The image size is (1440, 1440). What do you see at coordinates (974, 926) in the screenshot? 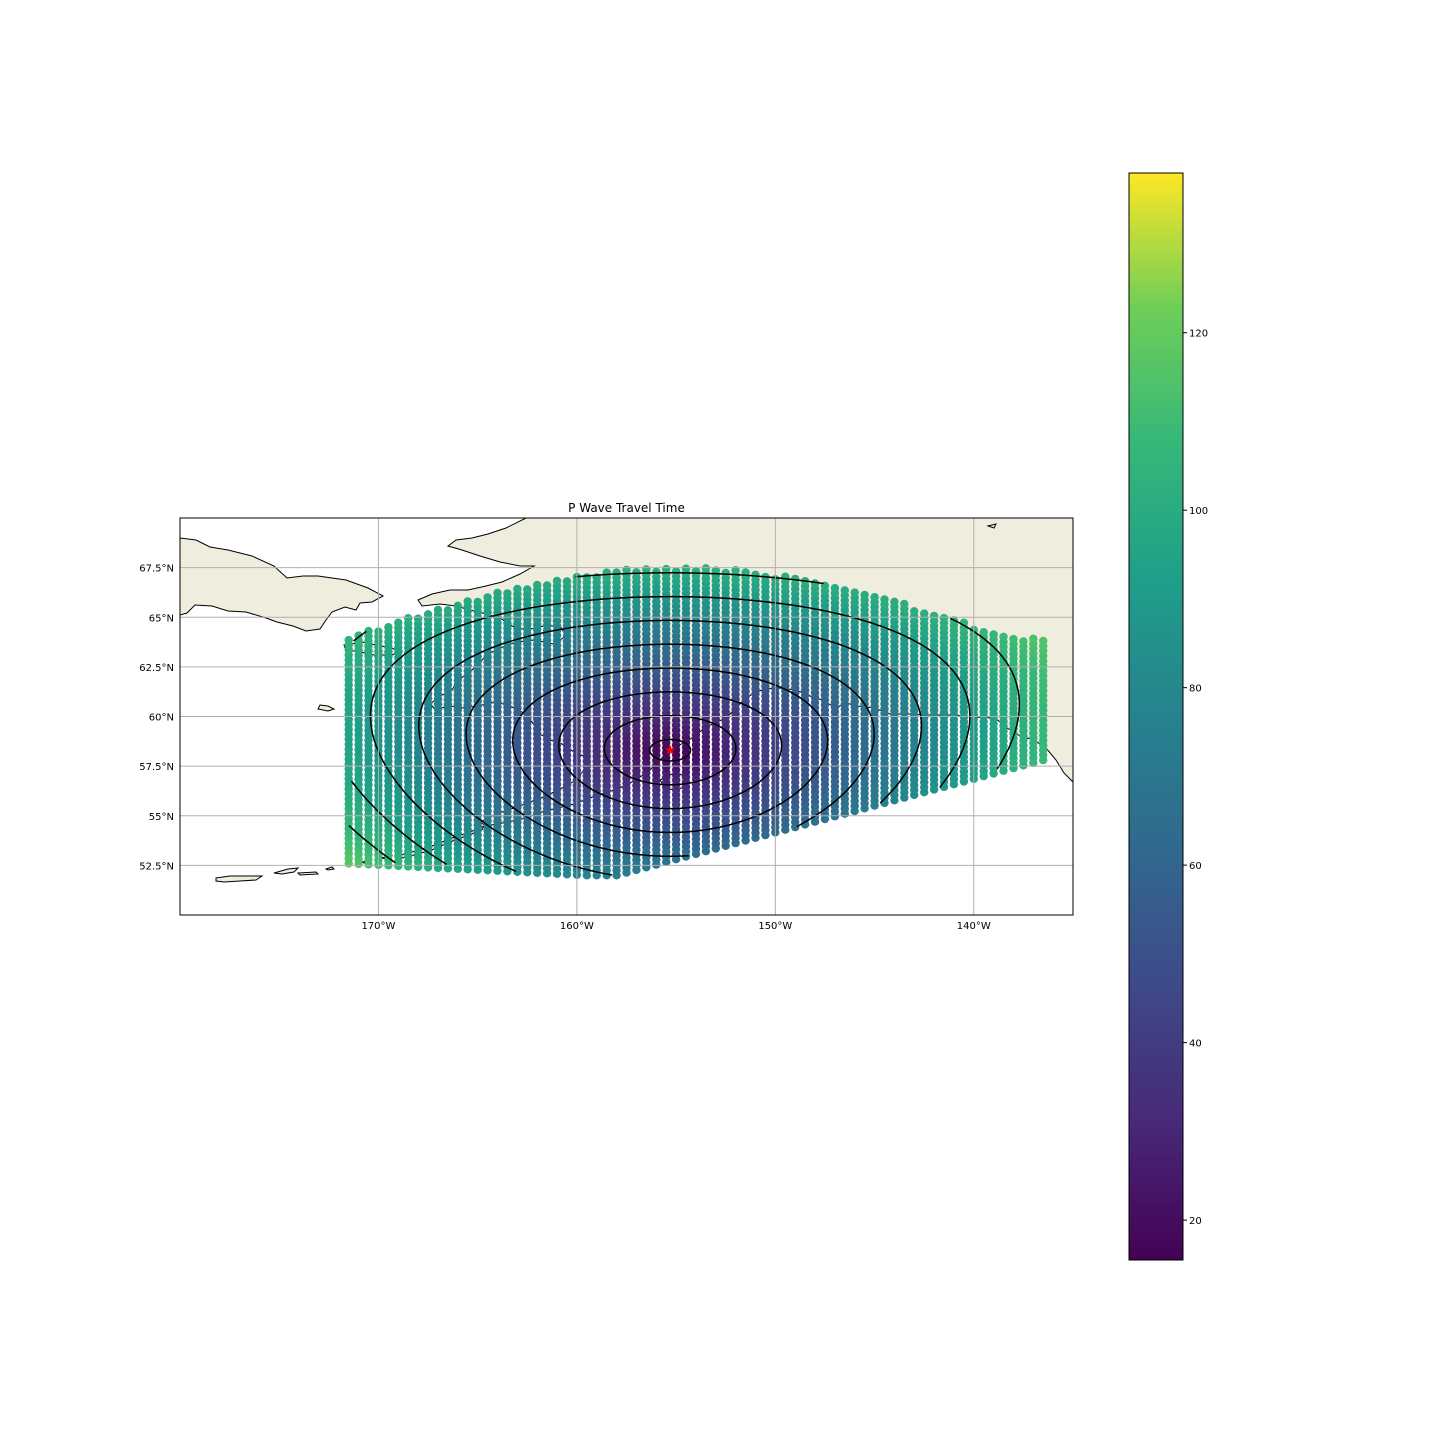
I see `x-tick-label: 140°W` at bounding box center [974, 926].